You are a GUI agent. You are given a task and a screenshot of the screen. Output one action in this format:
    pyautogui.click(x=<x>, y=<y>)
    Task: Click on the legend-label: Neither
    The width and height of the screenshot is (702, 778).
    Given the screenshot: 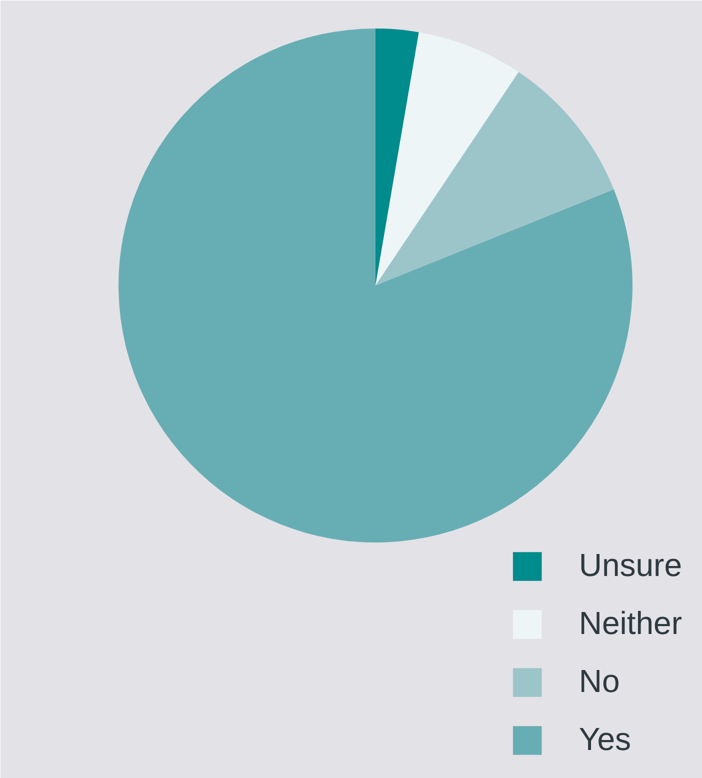 What is the action you would take?
    pyautogui.click(x=630, y=623)
    